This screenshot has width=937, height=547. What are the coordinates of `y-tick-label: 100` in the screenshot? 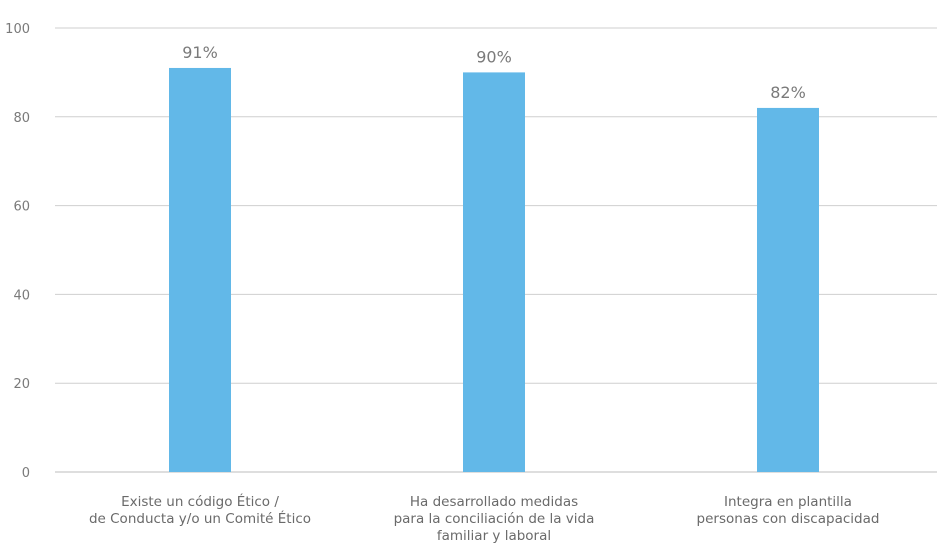 It's located at (17, 29).